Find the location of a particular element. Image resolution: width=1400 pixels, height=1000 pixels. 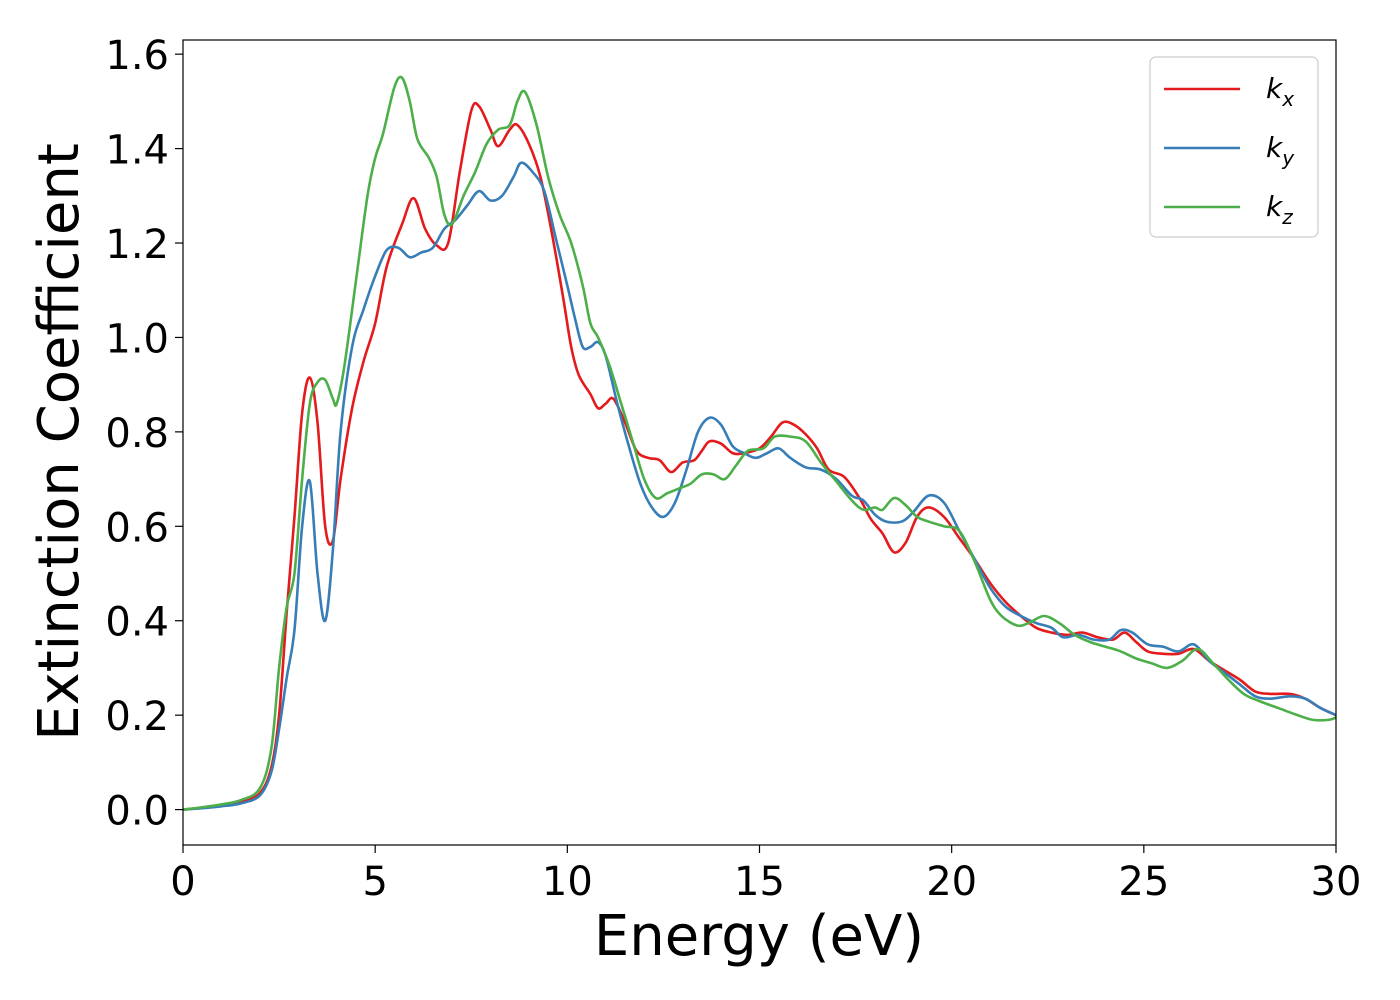

y-tick-label: 0.2 is located at coordinates (137, 717).